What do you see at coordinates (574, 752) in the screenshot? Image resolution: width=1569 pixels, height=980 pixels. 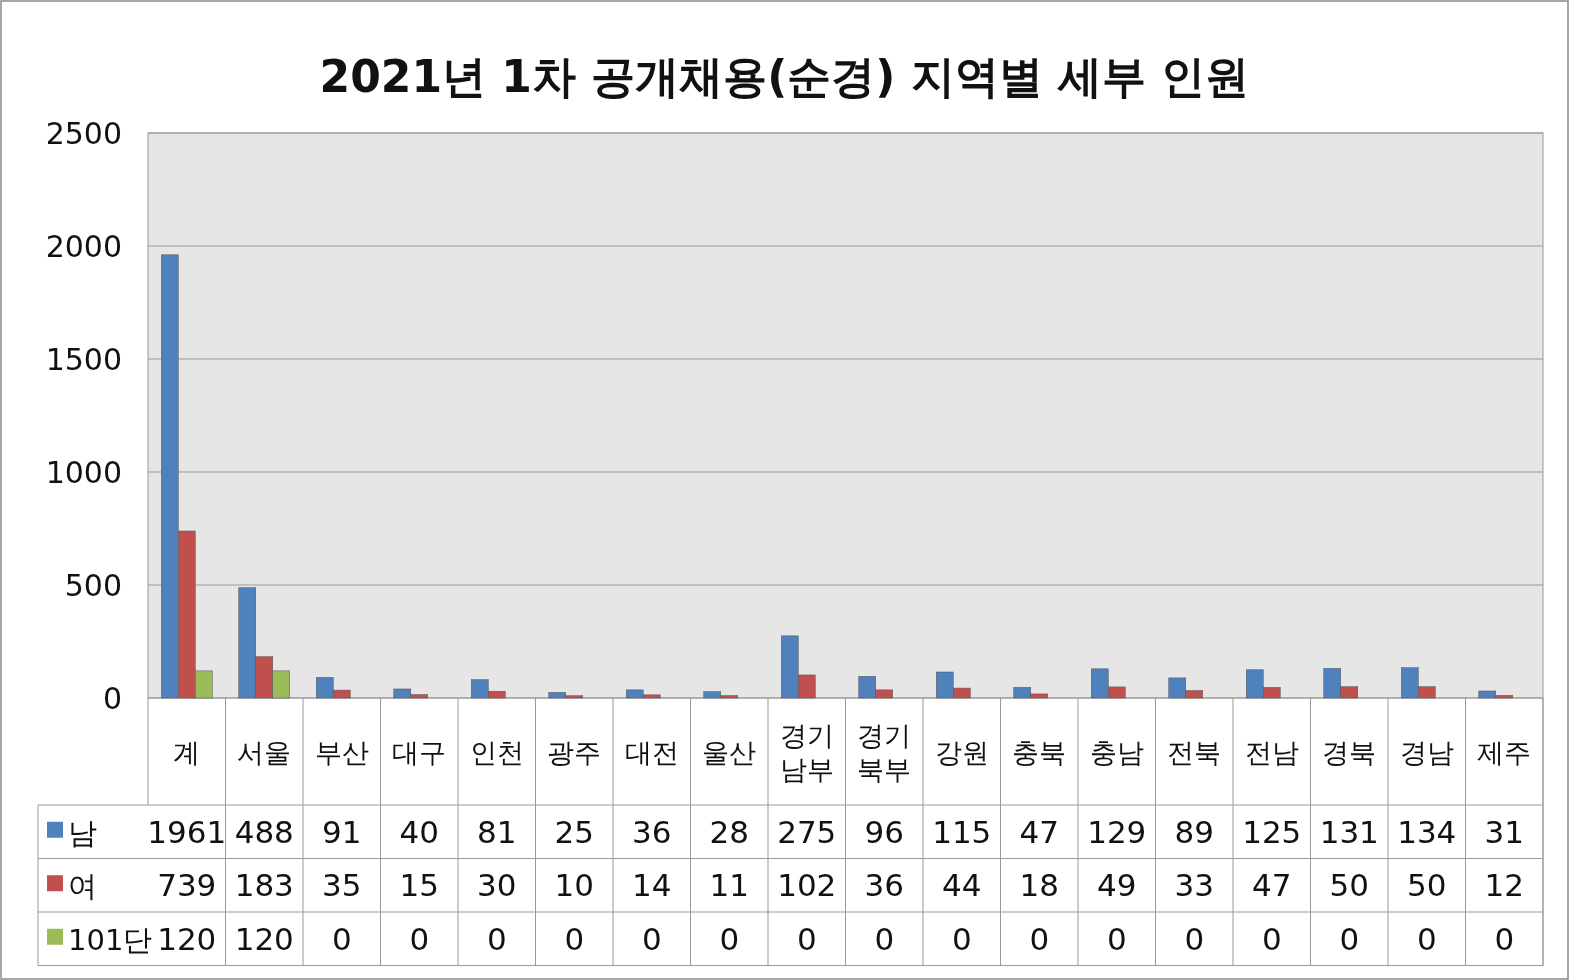 I see `x-tick-label: 광주` at bounding box center [574, 752].